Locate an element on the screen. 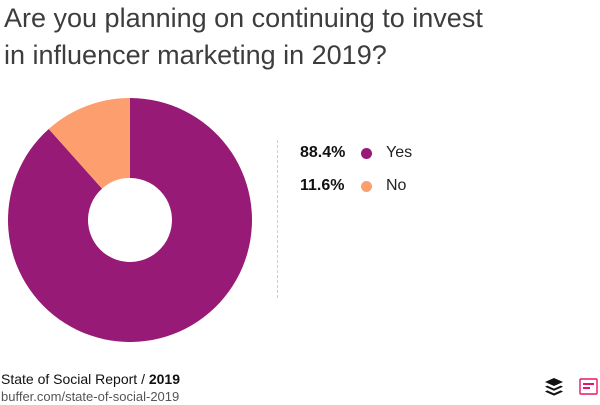 Image resolution: width=600 pixels, height=405 pixels. legend-percent-no: 11.6% is located at coordinates (322, 185).